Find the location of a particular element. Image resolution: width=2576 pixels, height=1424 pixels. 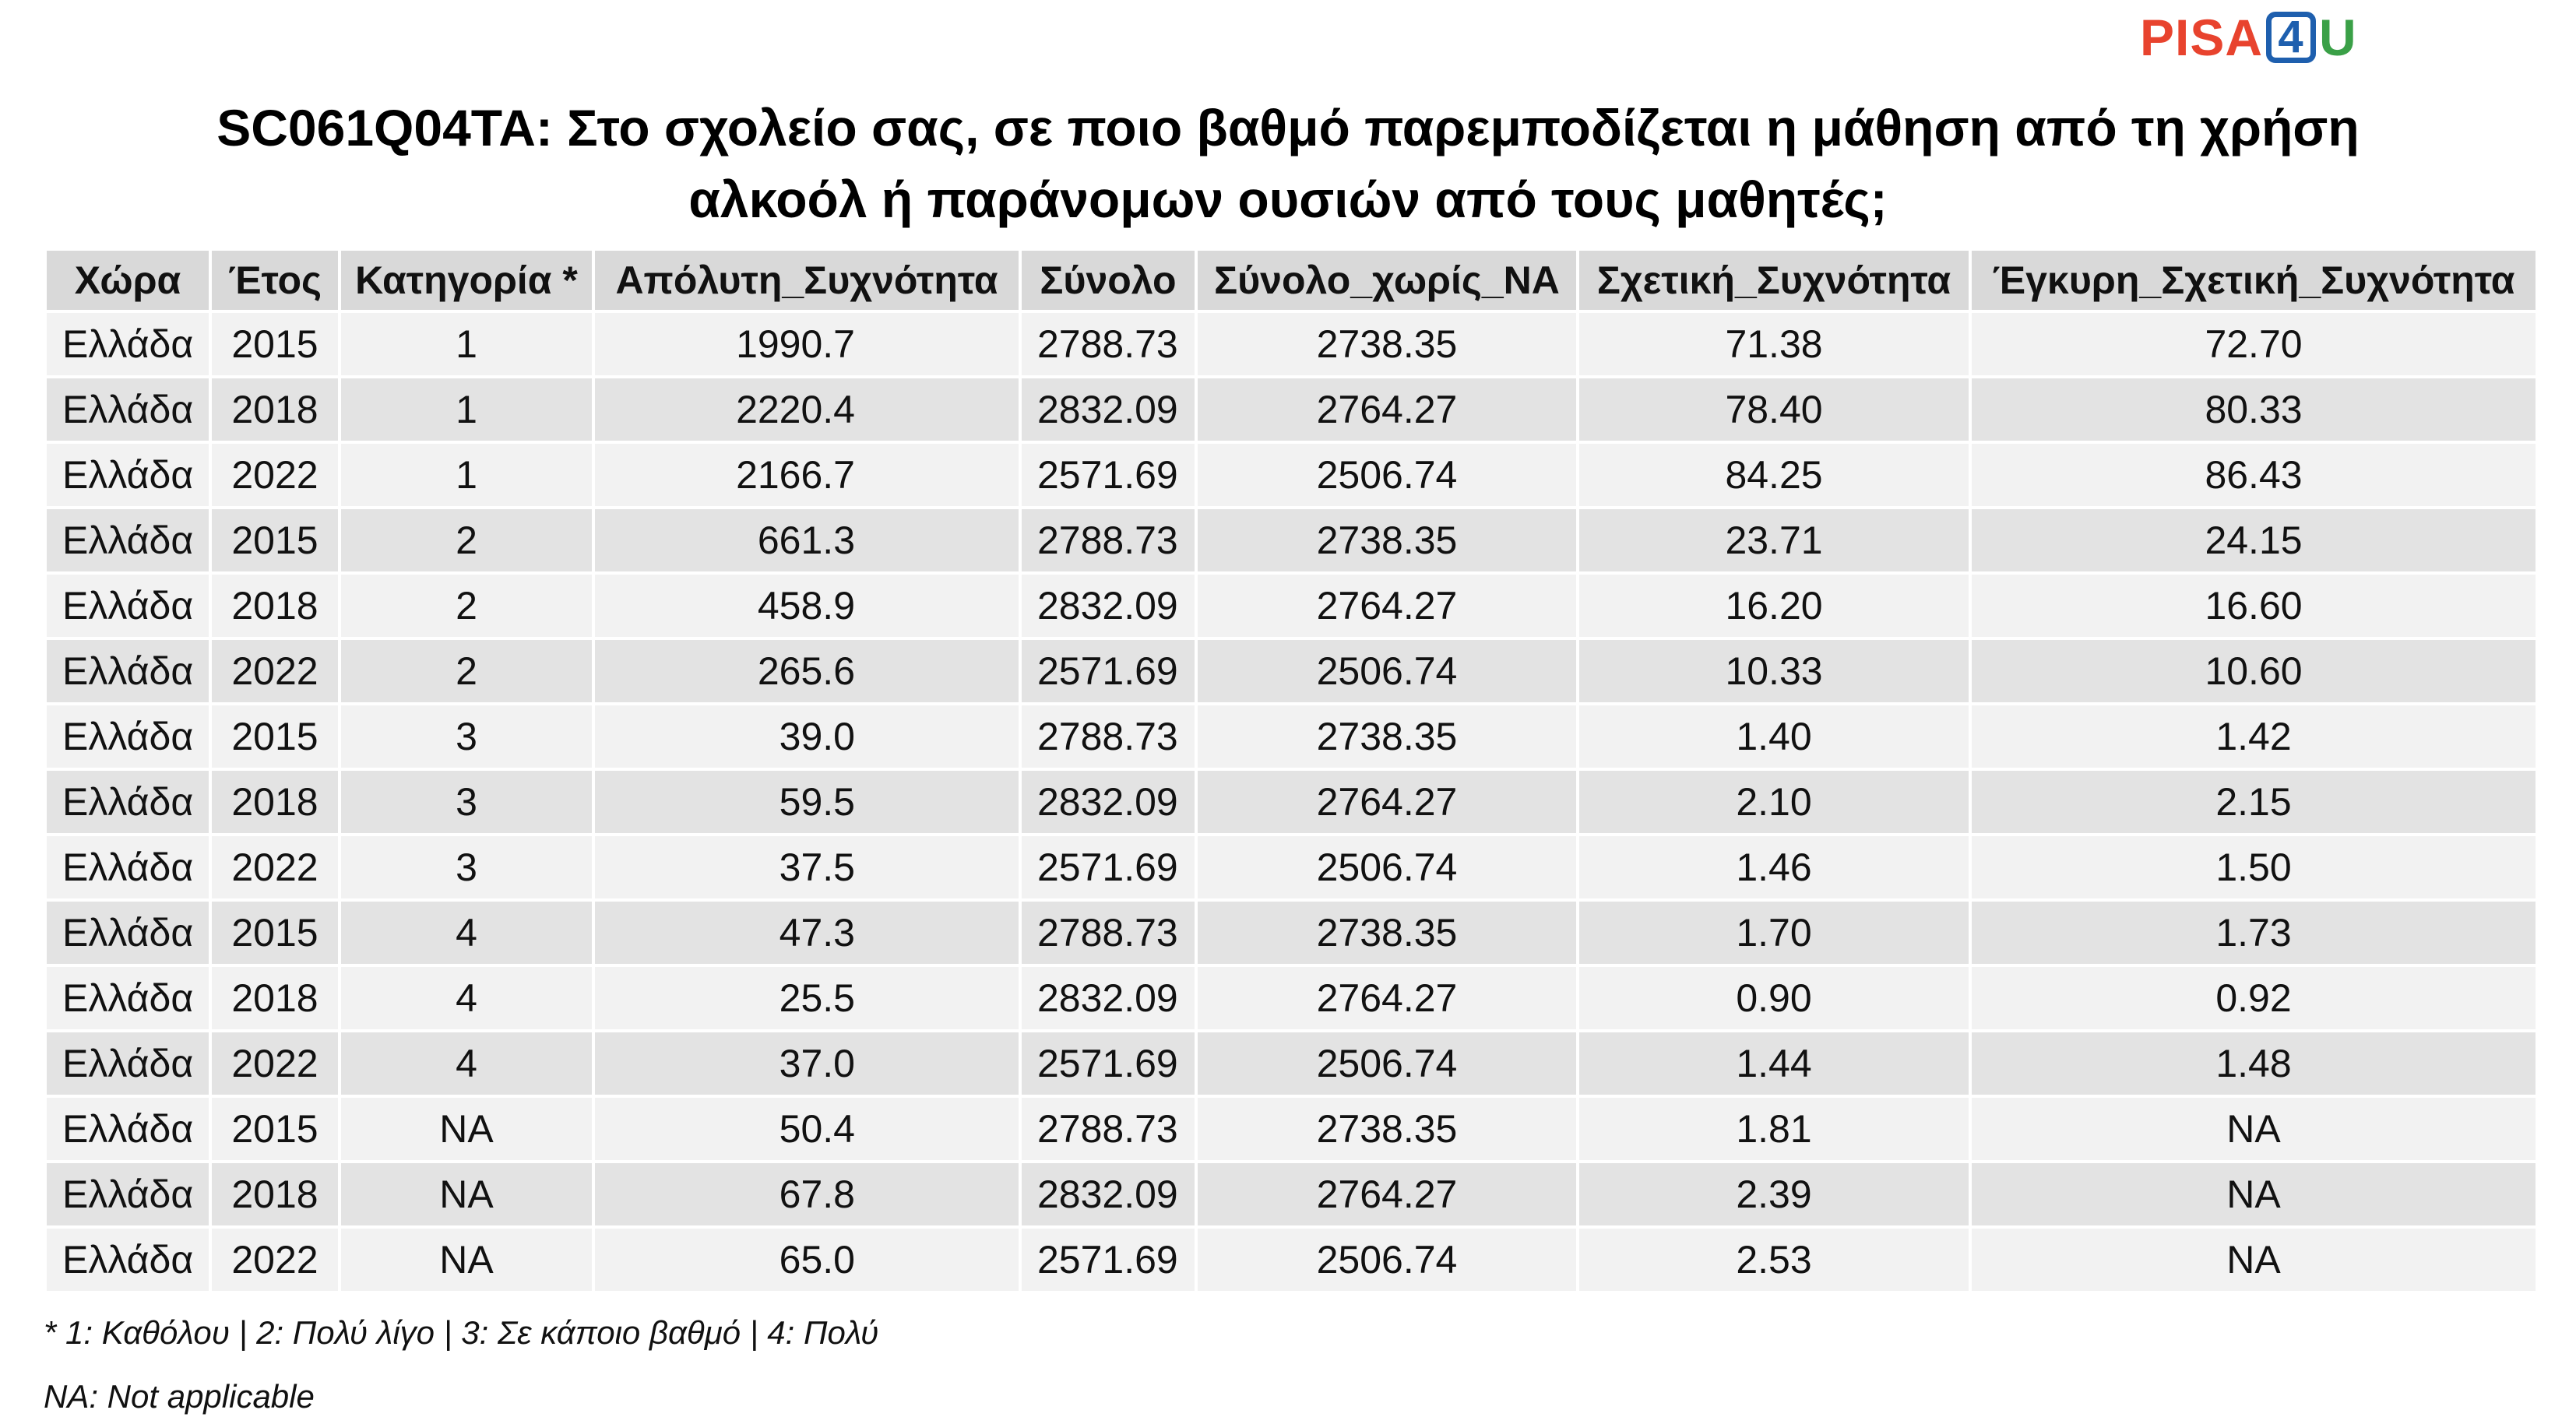

header-category: Κατηγορία * is located at coordinates (466, 280).